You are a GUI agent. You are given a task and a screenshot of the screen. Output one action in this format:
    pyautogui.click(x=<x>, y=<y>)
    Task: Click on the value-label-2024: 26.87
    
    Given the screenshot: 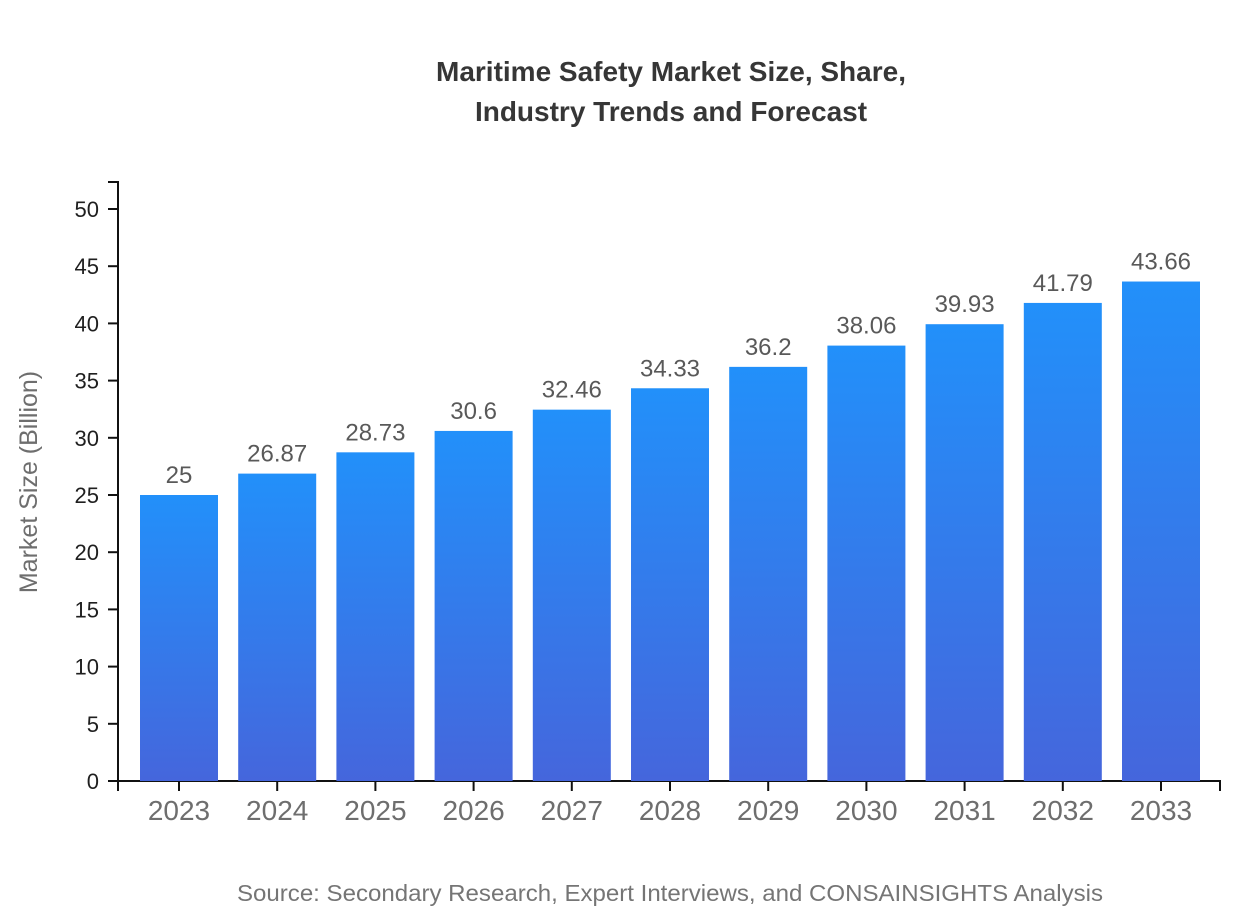 What is the action you would take?
    pyautogui.click(x=277, y=454)
    